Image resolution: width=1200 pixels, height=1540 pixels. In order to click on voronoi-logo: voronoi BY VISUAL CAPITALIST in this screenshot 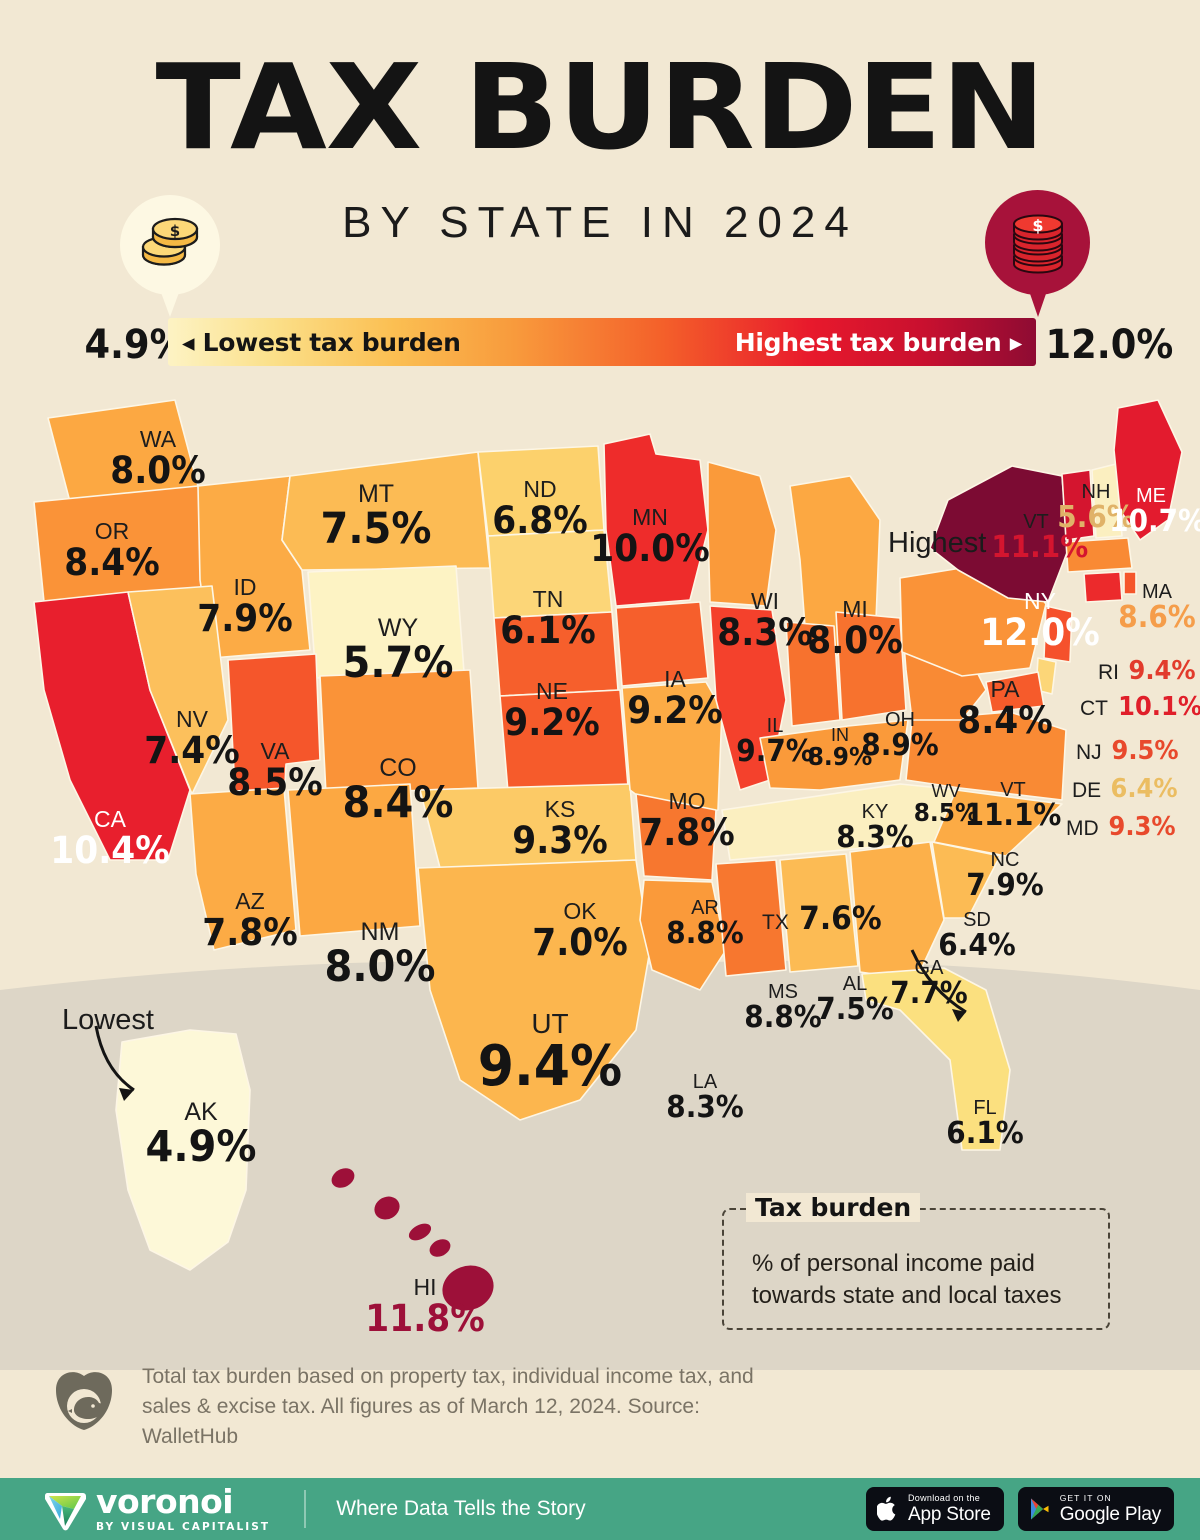, I will do `click(157, 1509)`.